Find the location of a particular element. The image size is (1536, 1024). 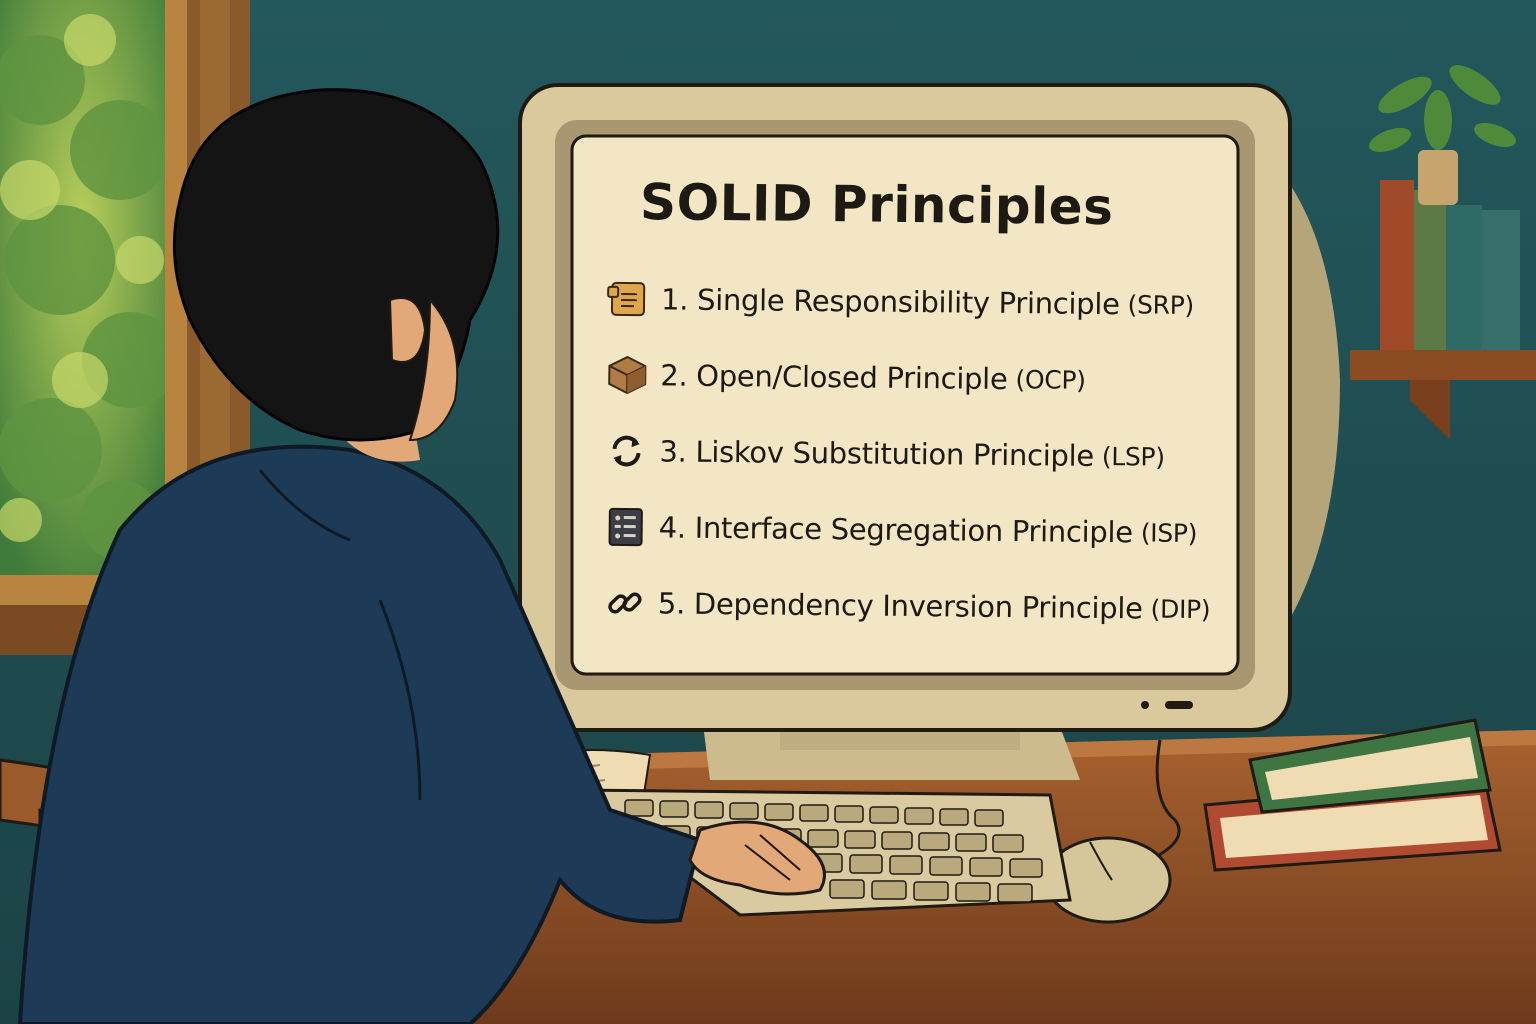

principle-isp-abbr: (ISP) is located at coordinates (1169, 532).